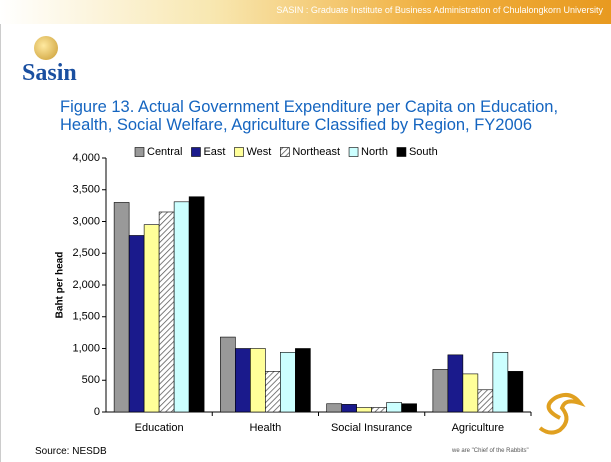 The height and width of the screenshot is (462, 611). I want to click on y-tick-label: 3,000, so click(86, 221).